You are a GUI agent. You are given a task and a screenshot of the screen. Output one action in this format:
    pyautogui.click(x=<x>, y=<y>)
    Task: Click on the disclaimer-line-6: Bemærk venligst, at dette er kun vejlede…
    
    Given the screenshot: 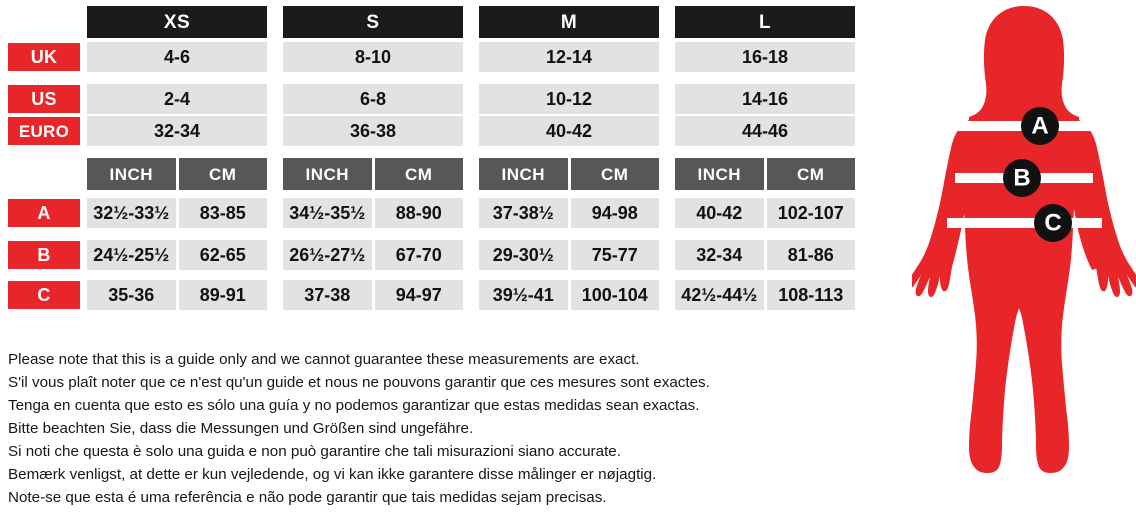 What is the action you would take?
    pyautogui.click(x=332, y=474)
    